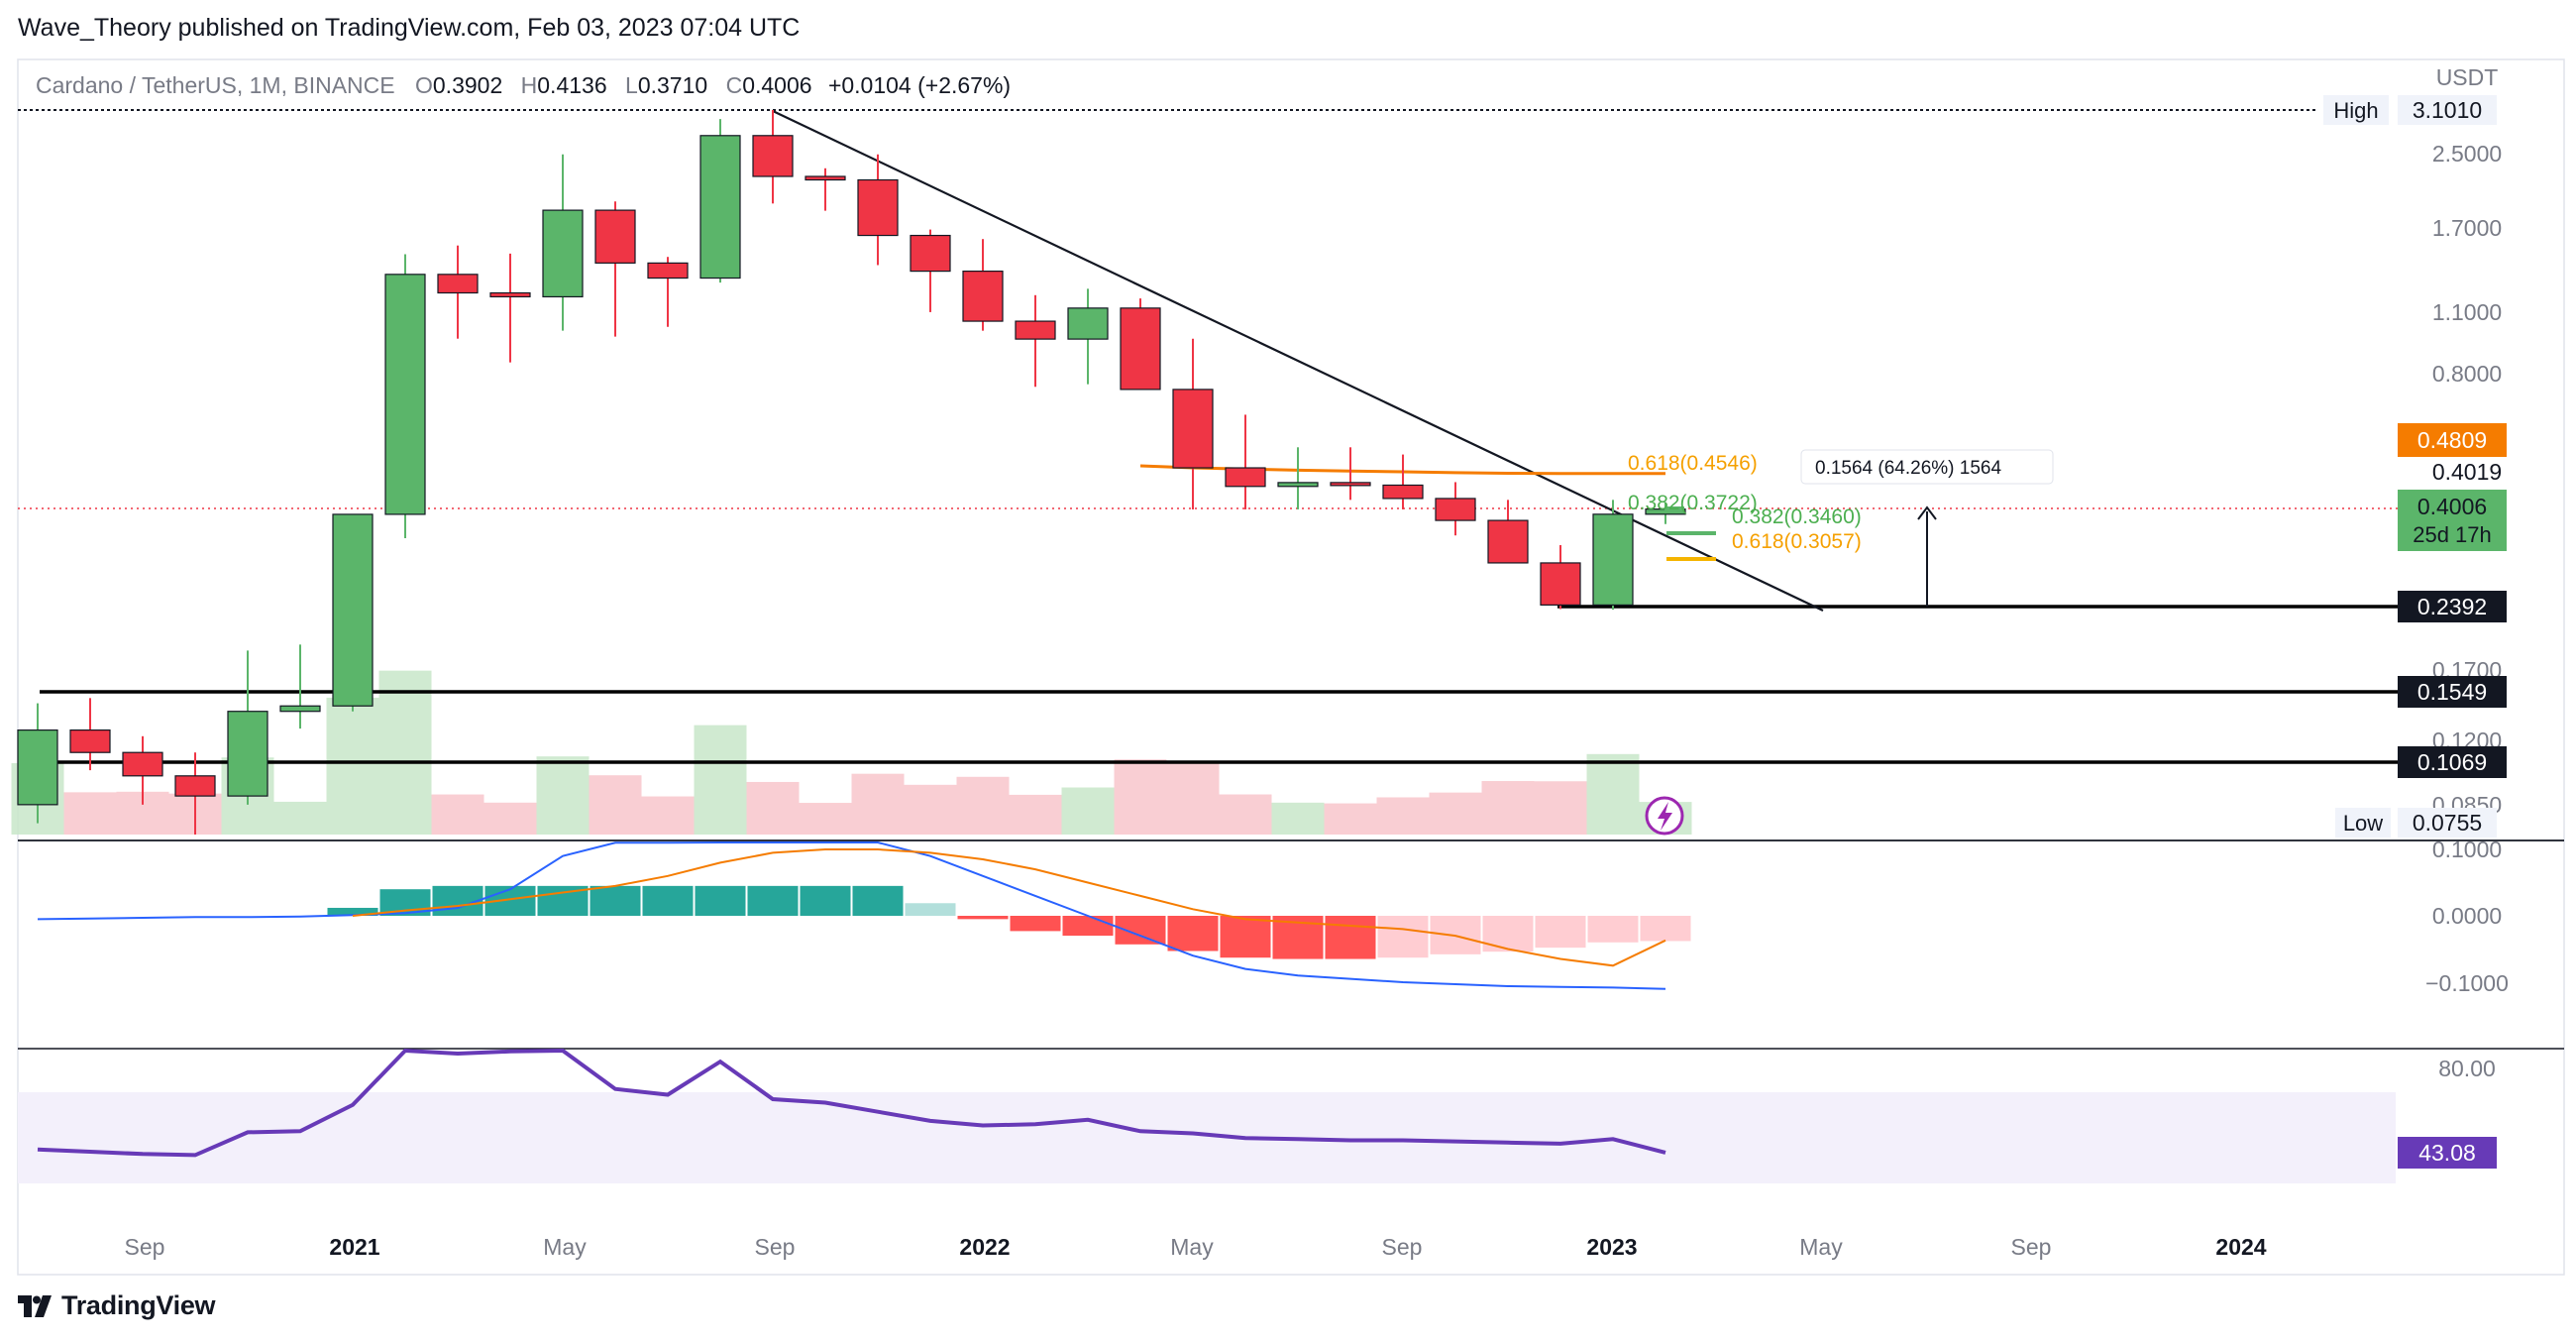 The width and height of the screenshot is (2576, 1342). I want to click on ema-badge, so click(2452, 440).